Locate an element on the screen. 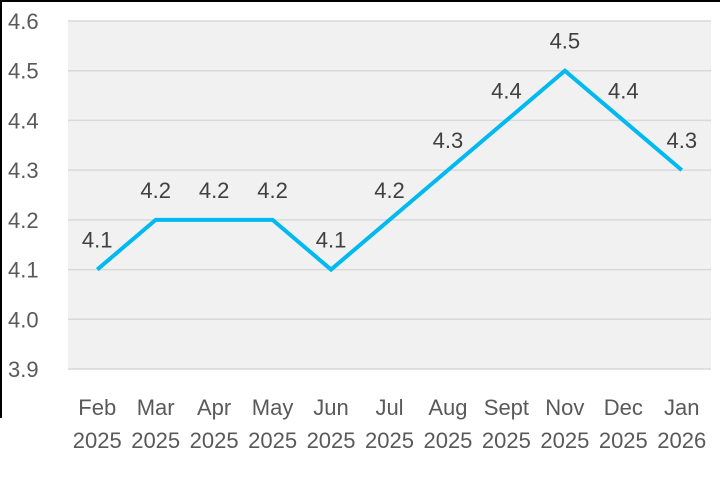 The height and width of the screenshot is (493, 720). x-axis-month-label: Feb is located at coordinates (97, 407).